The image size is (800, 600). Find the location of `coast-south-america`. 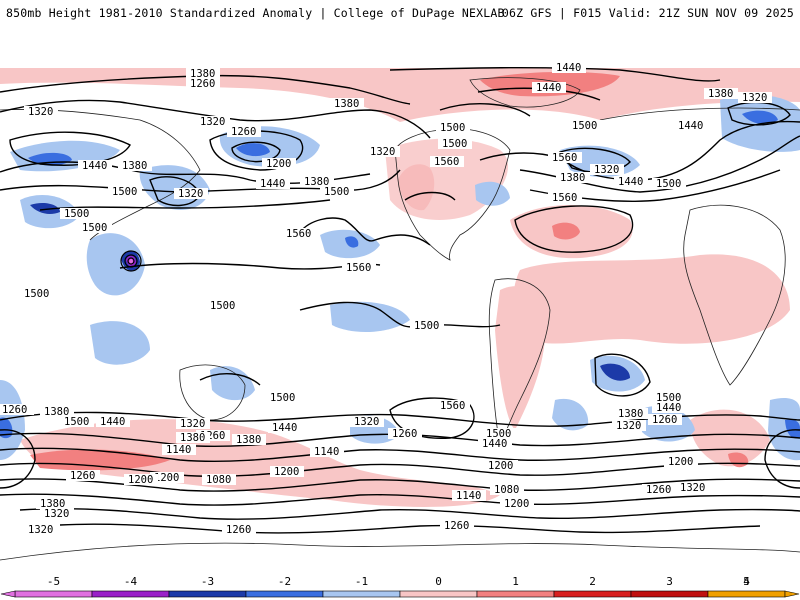

coast-south-america is located at coordinates (519, 362).